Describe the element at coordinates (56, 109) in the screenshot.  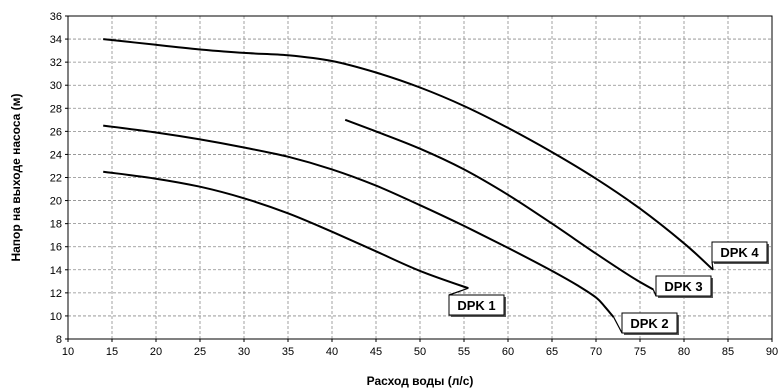
I see `y-tick-label: 28` at that location.